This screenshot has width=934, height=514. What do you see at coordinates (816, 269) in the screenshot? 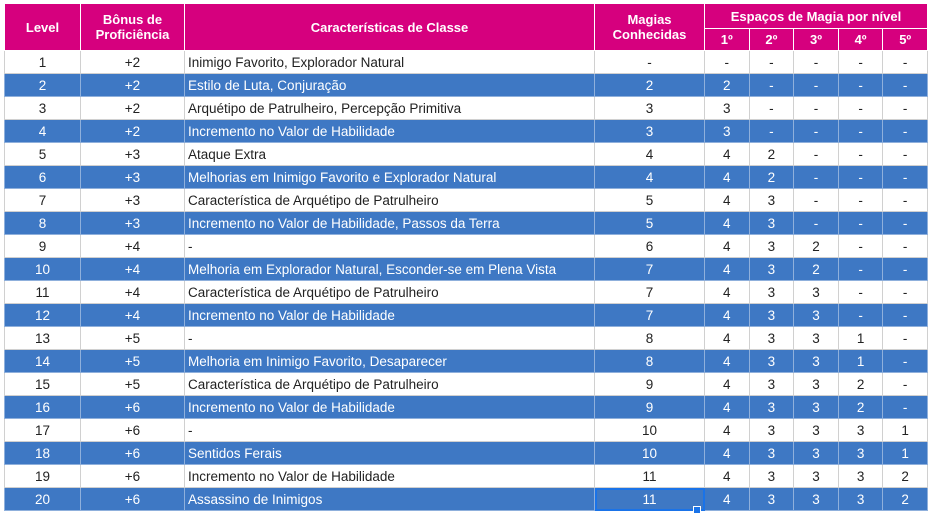
I see `slot-3-cell: 2` at bounding box center [816, 269].